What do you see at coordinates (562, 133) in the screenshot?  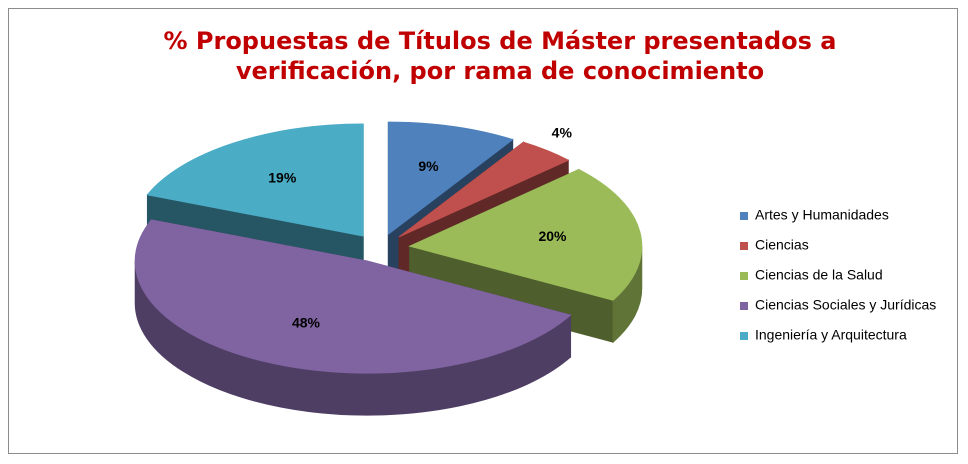 I see `data-label: 4%` at bounding box center [562, 133].